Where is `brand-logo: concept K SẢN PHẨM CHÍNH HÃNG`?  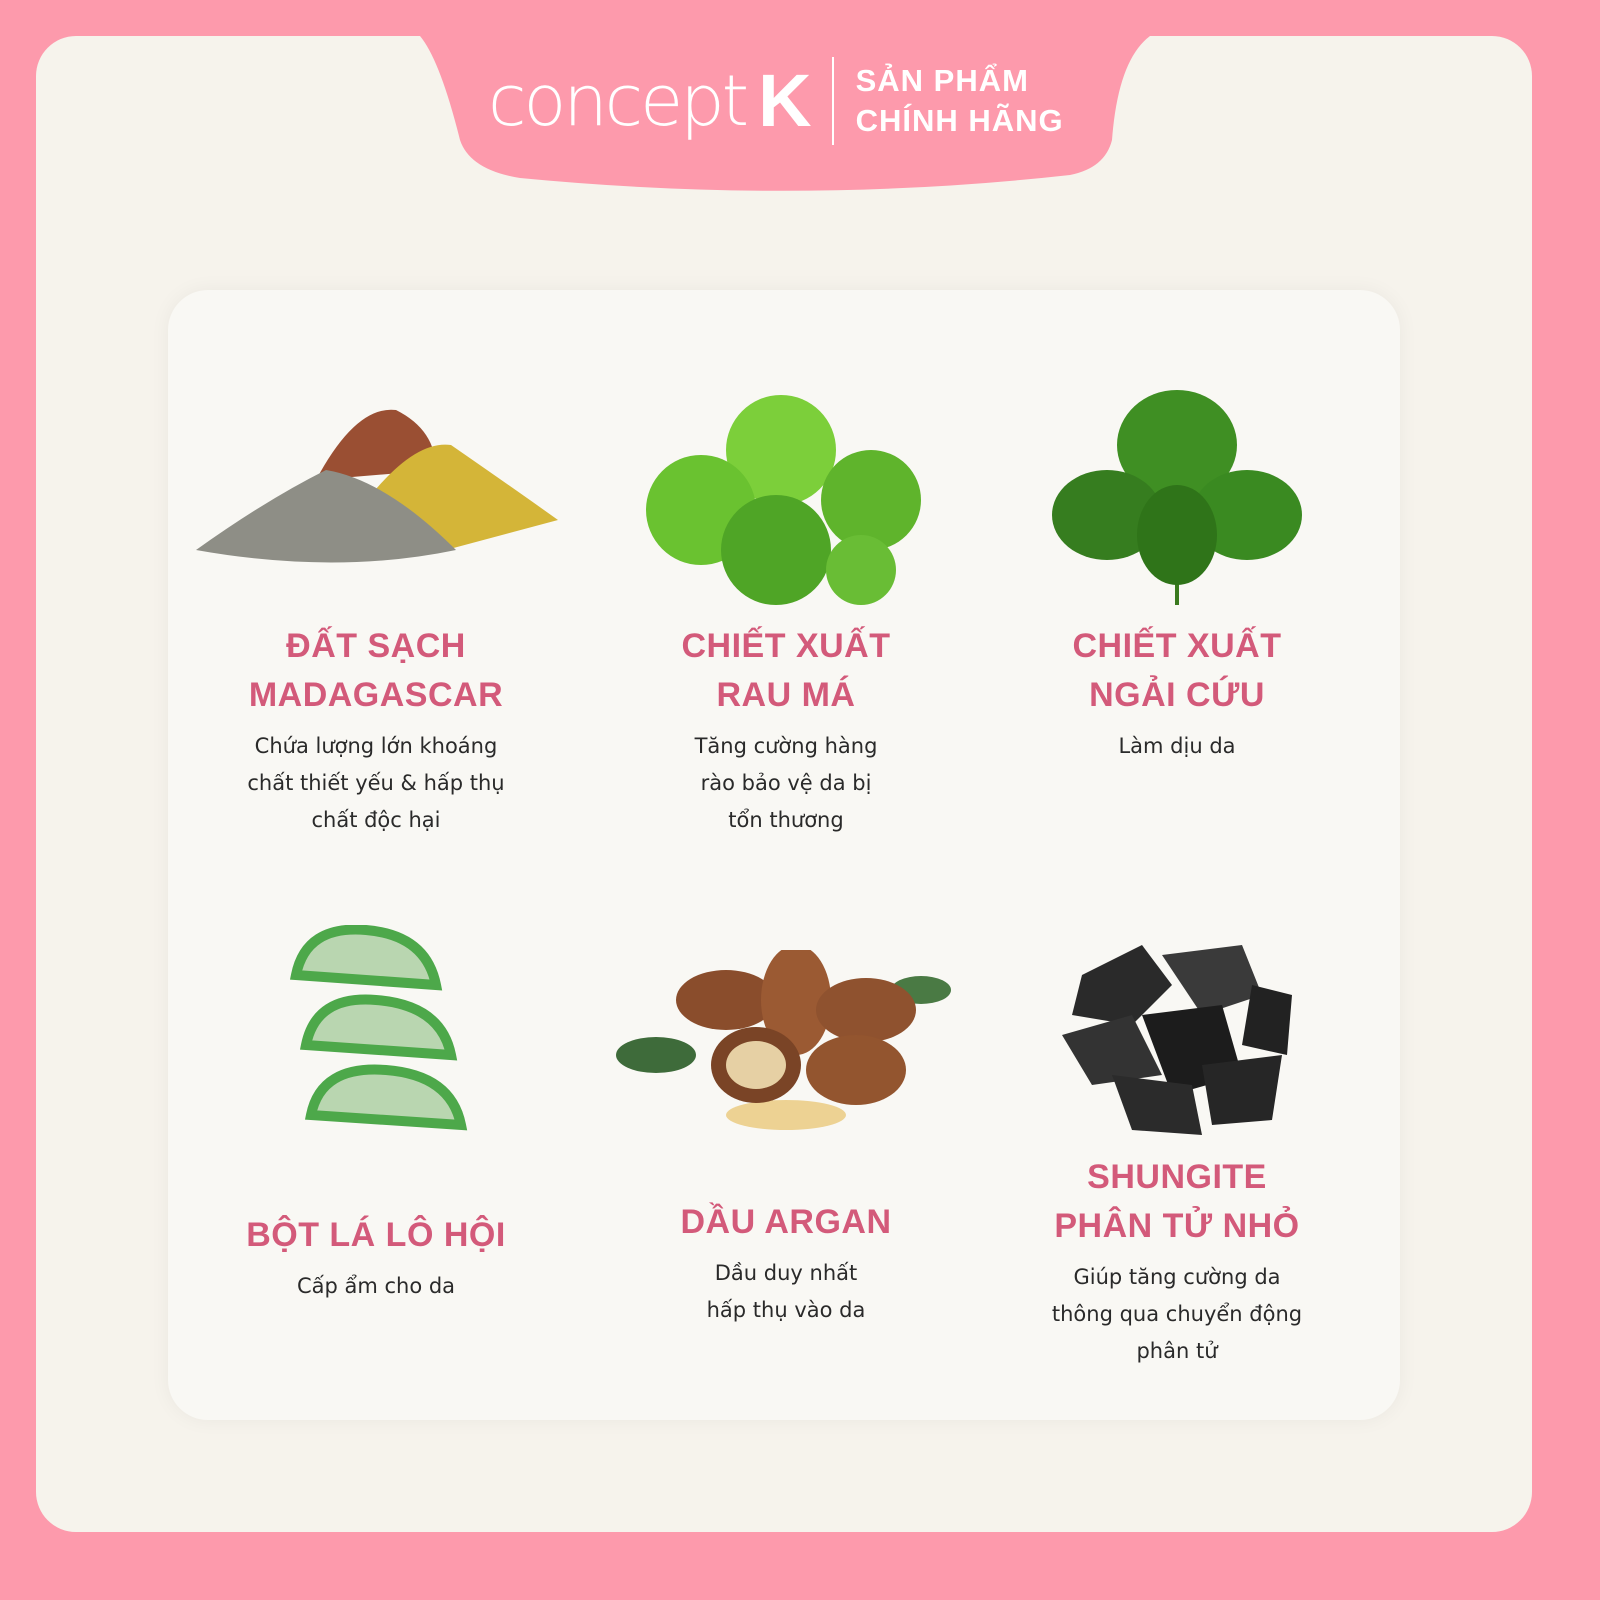 brand-logo: concept K SẢN PHẨM CHÍNH HÃNG is located at coordinates (776, 101).